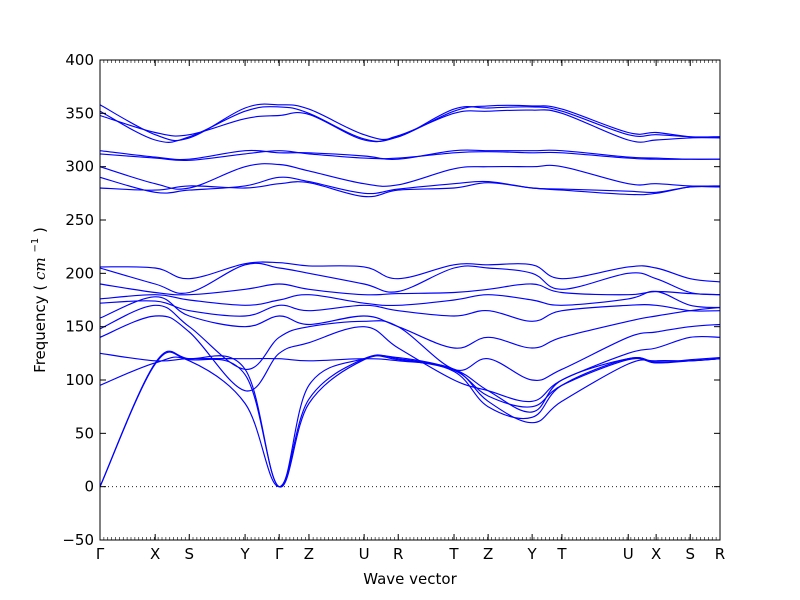 The width and height of the screenshot is (800, 600). What do you see at coordinates (79, 220) in the screenshot?
I see `y-tick-label: 250` at bounding box center [79, 220].